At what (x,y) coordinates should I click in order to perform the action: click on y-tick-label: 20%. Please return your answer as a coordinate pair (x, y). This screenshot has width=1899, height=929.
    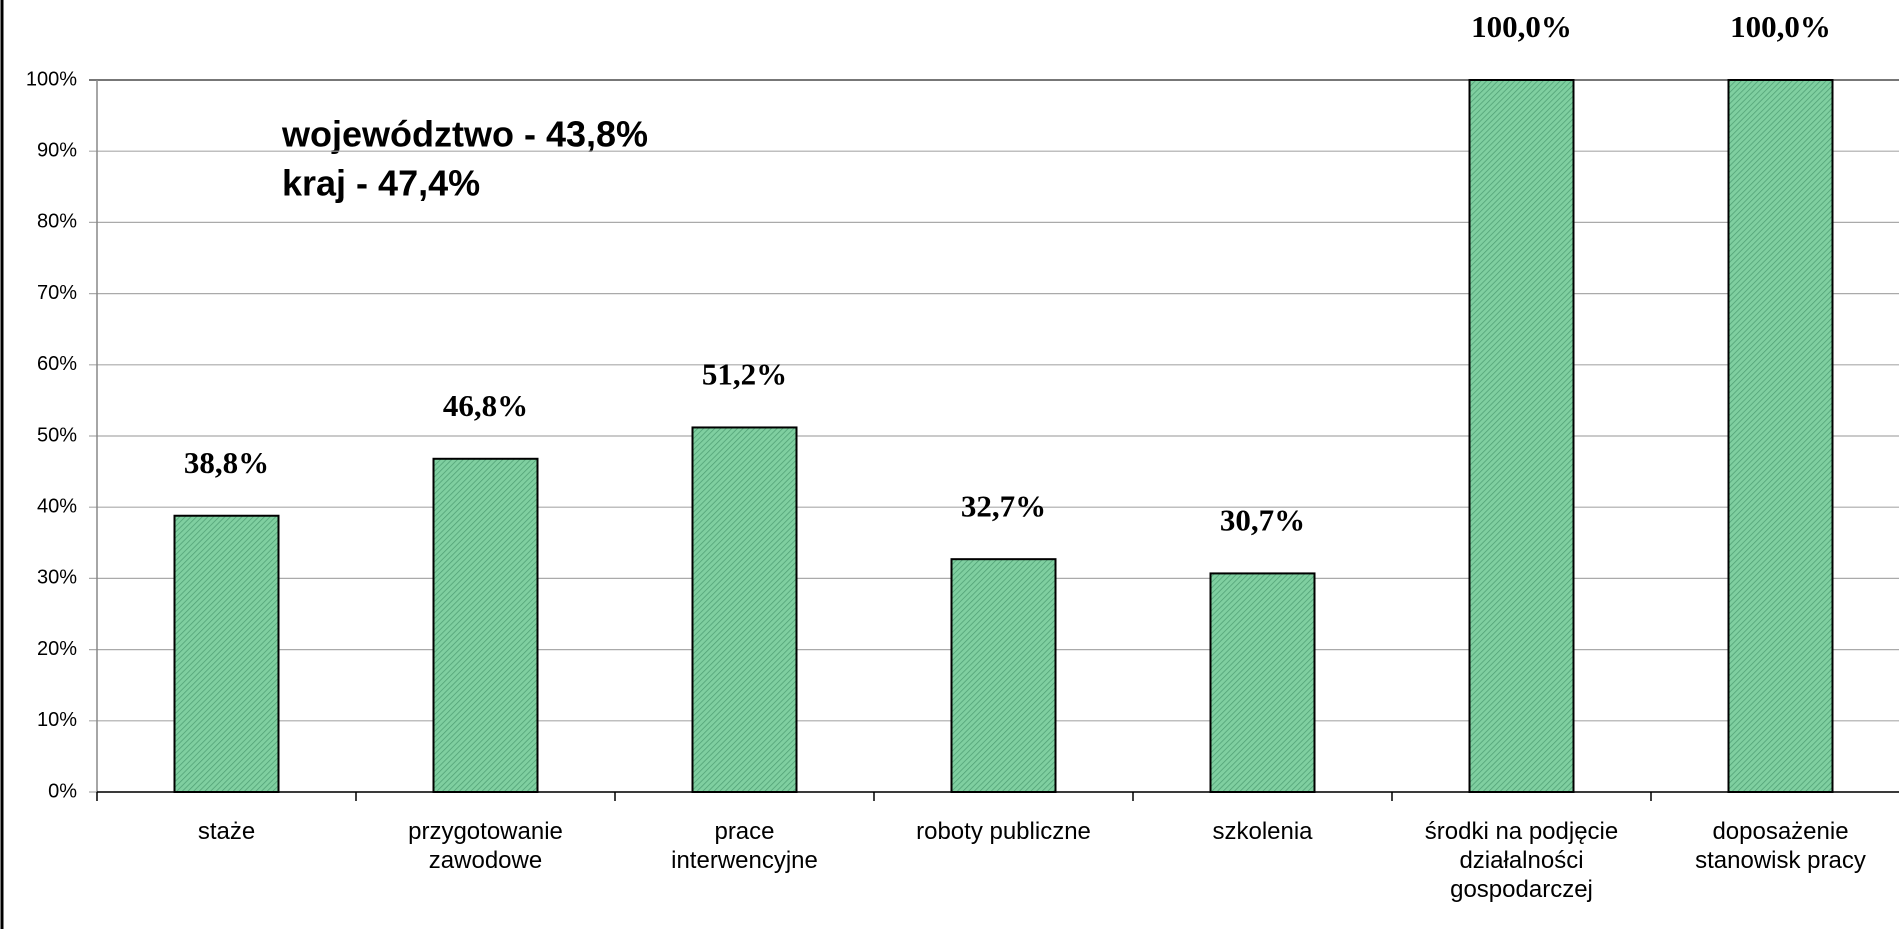
    Looking at the image, I should click on (57, 649).